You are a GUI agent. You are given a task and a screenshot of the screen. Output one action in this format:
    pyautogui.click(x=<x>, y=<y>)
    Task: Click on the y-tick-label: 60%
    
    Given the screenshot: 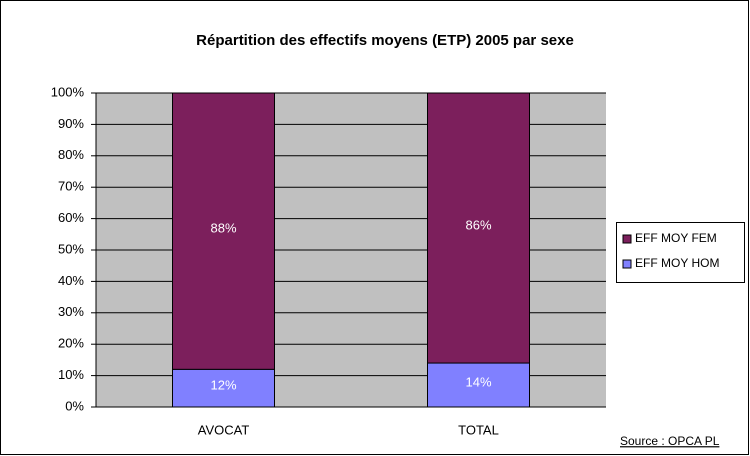 What is the action you would take?
    pyautogui.click(x=71, y=217)
    